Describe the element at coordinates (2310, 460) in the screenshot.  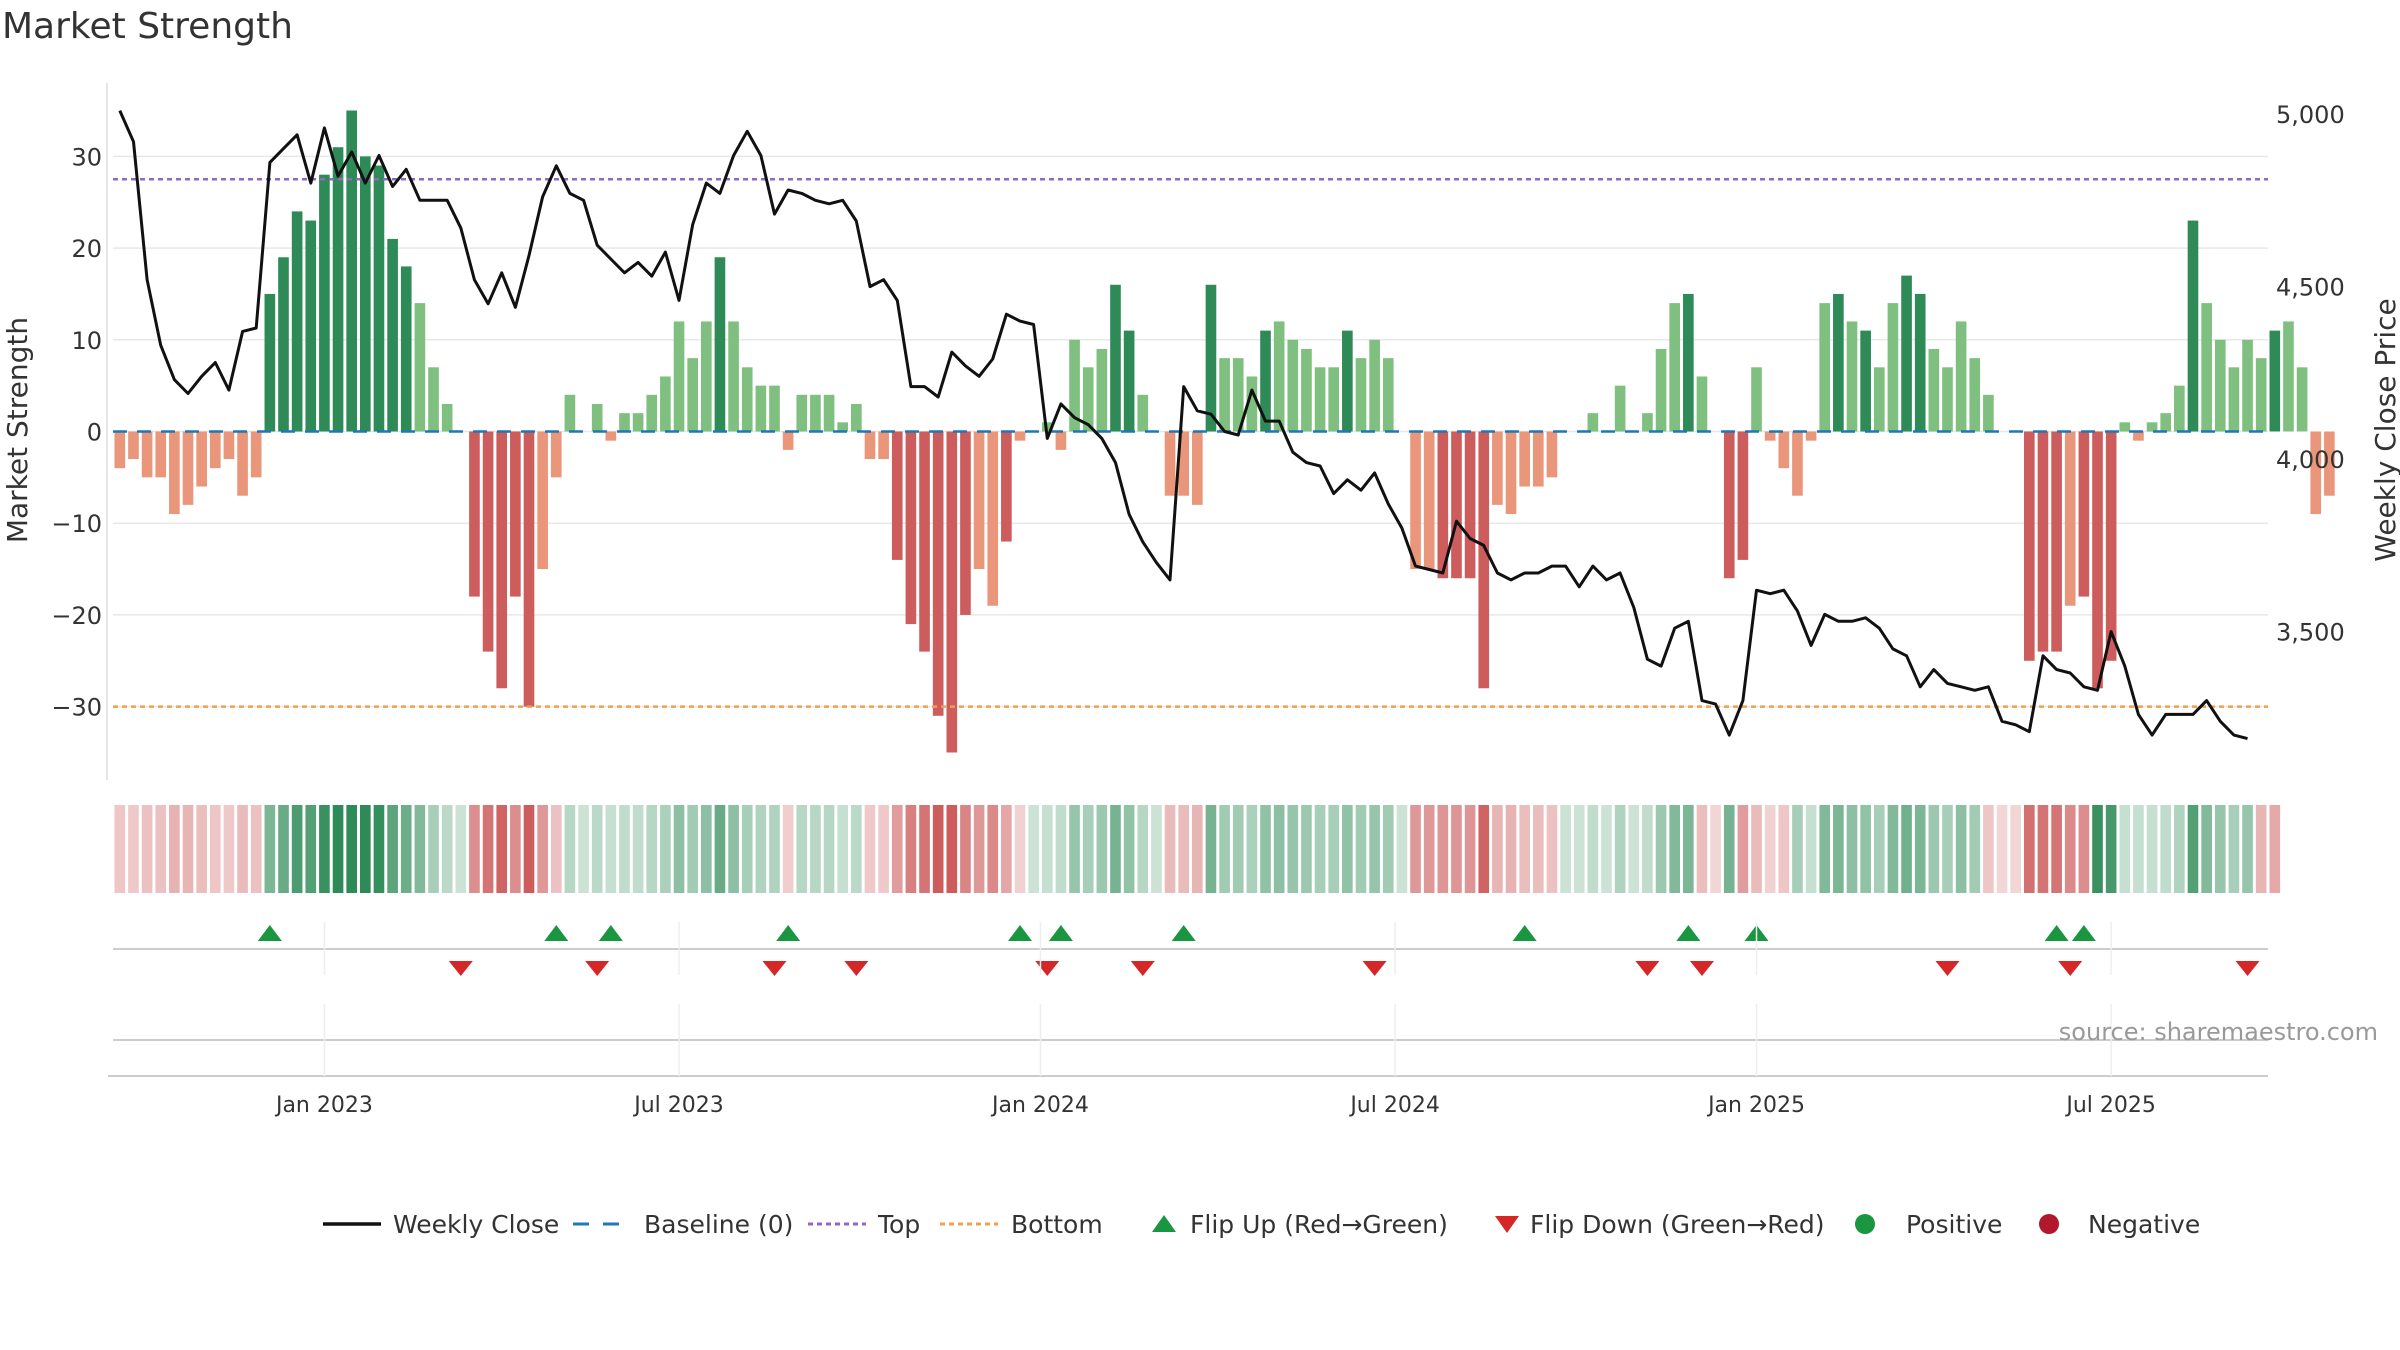
I see `y2-tick-label: 4,000` at that location.